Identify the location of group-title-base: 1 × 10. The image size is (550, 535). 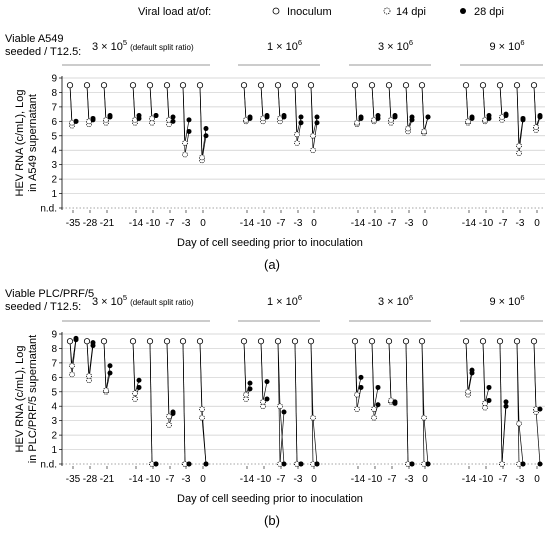
(282, 47).